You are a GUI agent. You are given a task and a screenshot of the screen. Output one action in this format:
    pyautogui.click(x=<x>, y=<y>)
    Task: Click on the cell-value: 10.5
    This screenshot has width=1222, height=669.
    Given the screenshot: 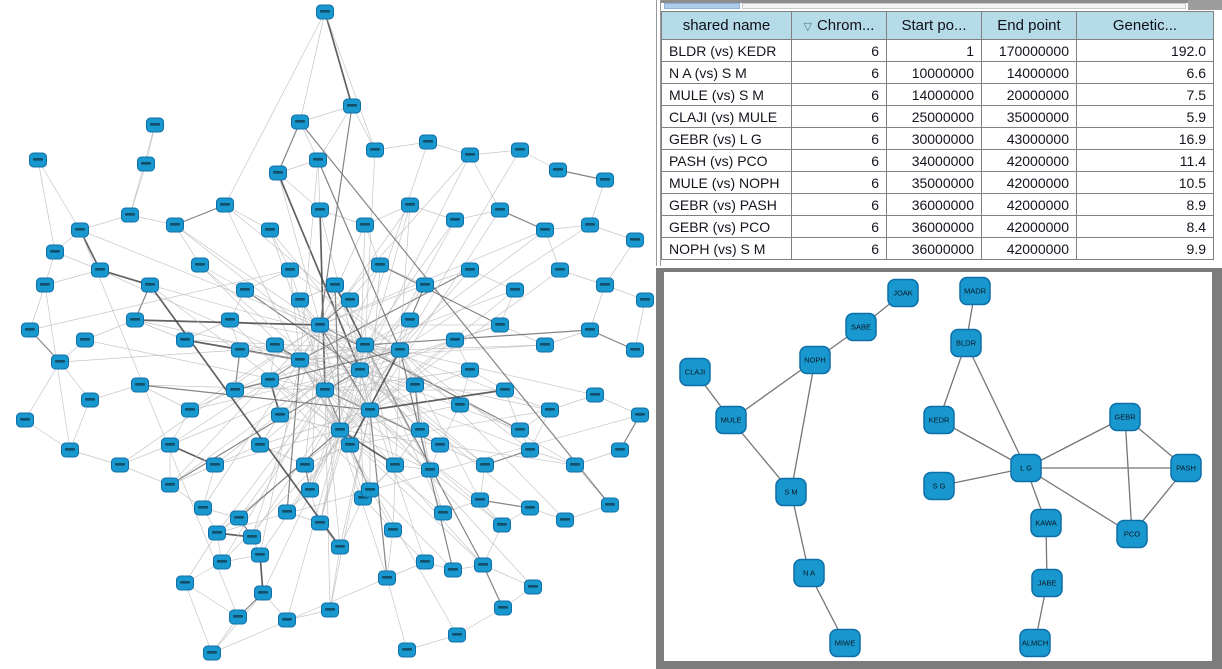 What is the action you would take?
    pyautogui.click(x=1145, y=182)
    